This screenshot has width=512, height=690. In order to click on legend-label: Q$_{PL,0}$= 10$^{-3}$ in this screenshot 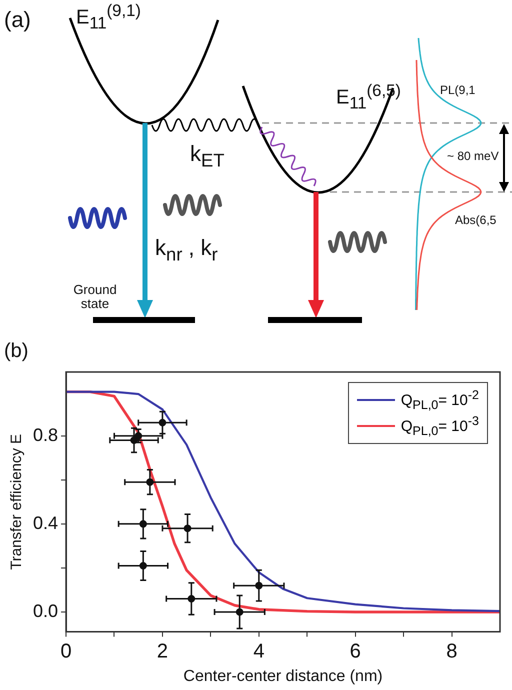, I will do `click(439, 426)`.